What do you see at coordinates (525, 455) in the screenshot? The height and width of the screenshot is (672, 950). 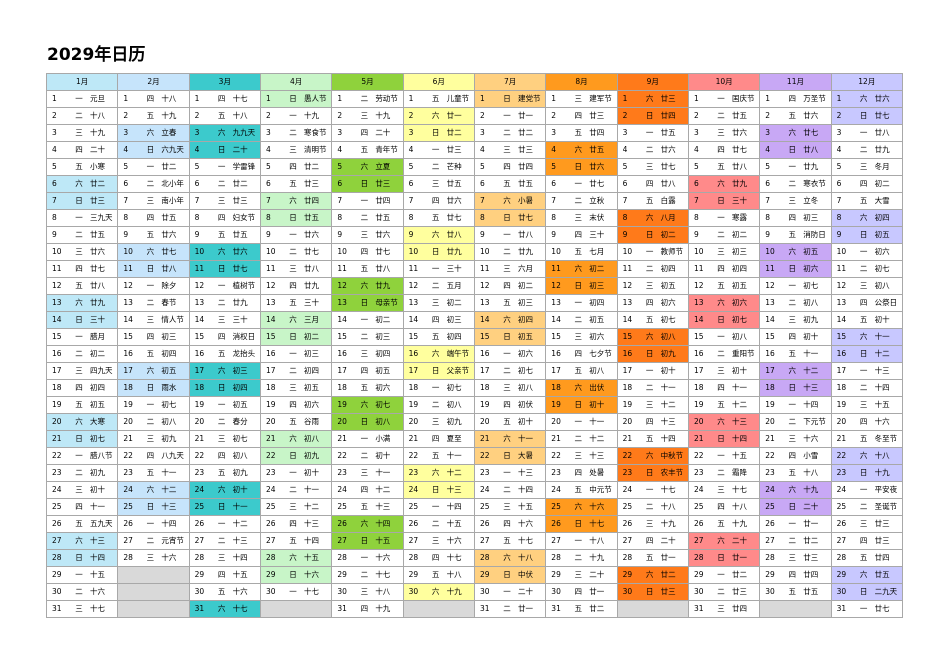 I see `lunar-label: 大暑` at bounding box center [525, 455].